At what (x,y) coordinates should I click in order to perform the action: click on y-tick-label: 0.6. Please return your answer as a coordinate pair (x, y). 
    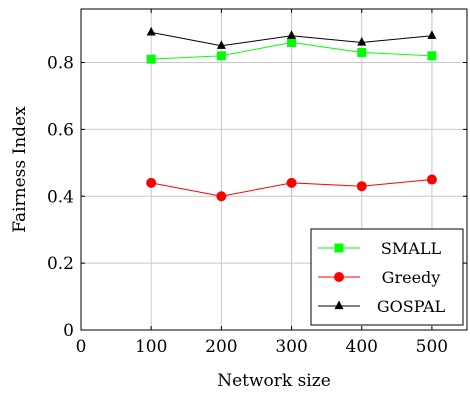
    Looking at the image, I should click on (60, 130).